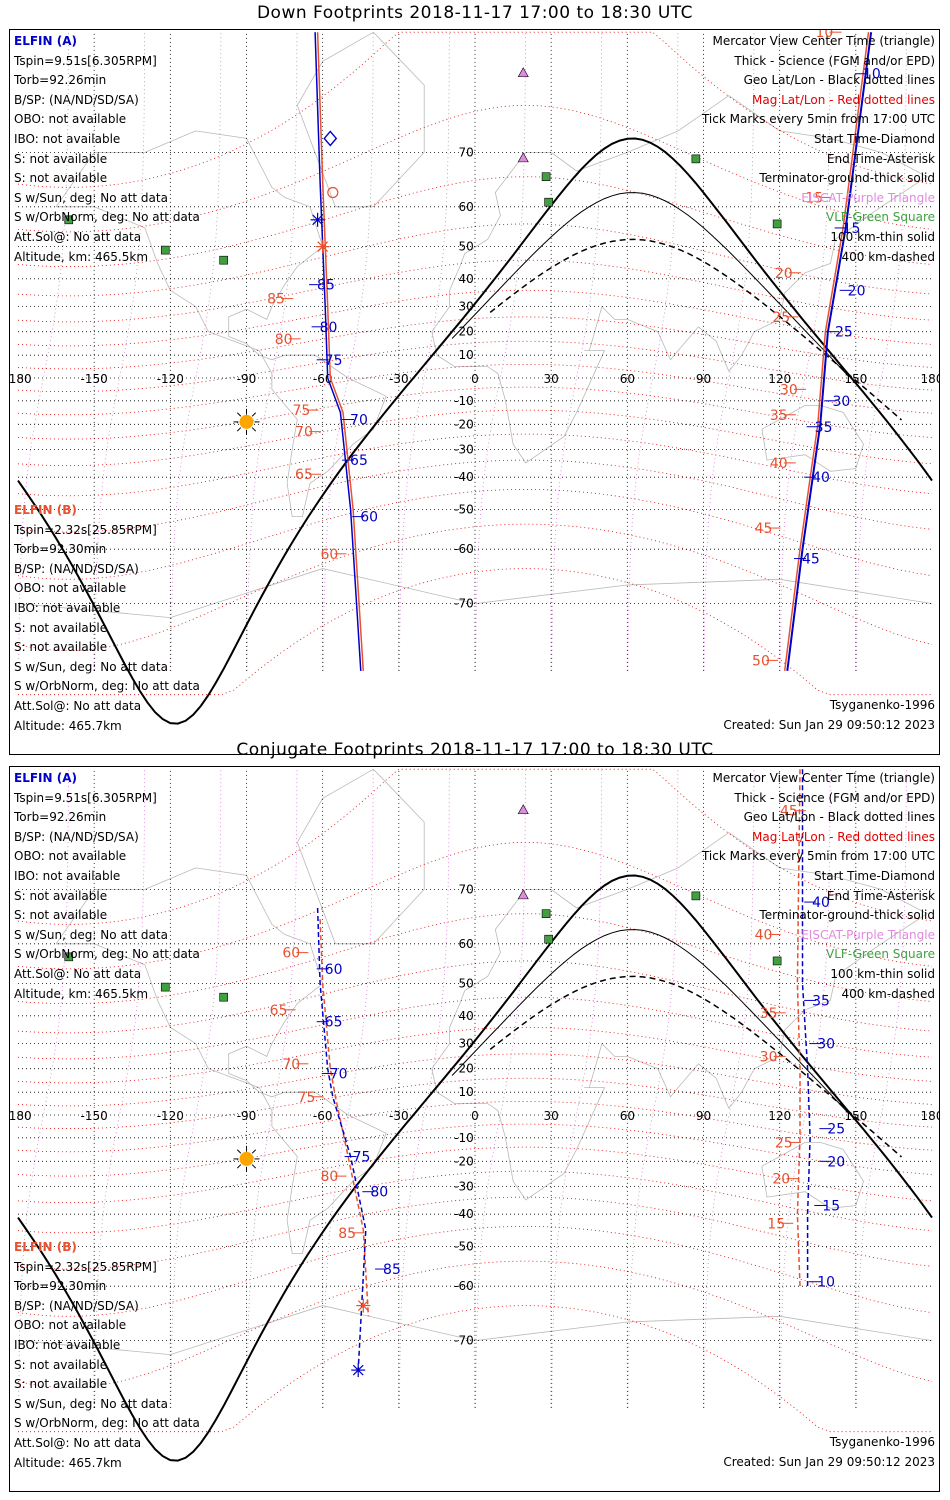  I want to click on created-label: Created: Sun Jan 29 09:50:12 2023, so click(829, 1462).